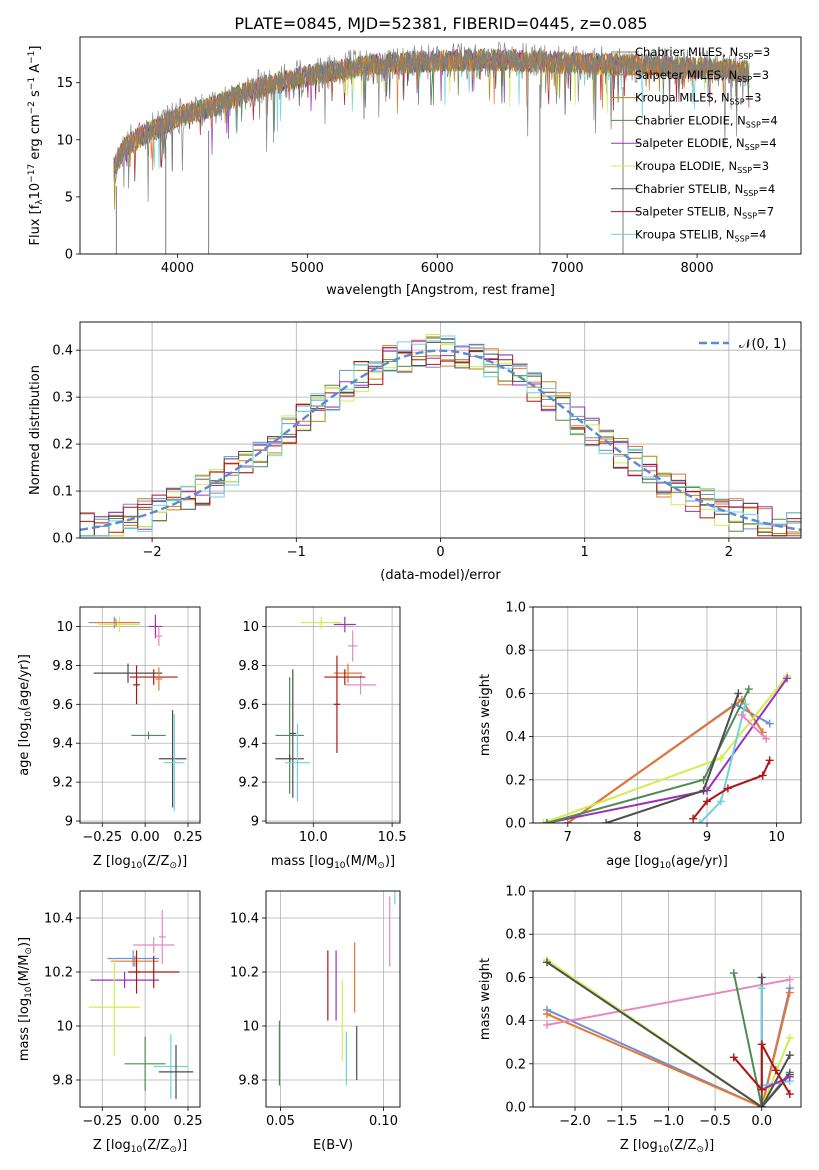 The image size is (819, 1170). I want to click on legend-entry: Kroupa MILES, NSSP=3, so click(698, 99).